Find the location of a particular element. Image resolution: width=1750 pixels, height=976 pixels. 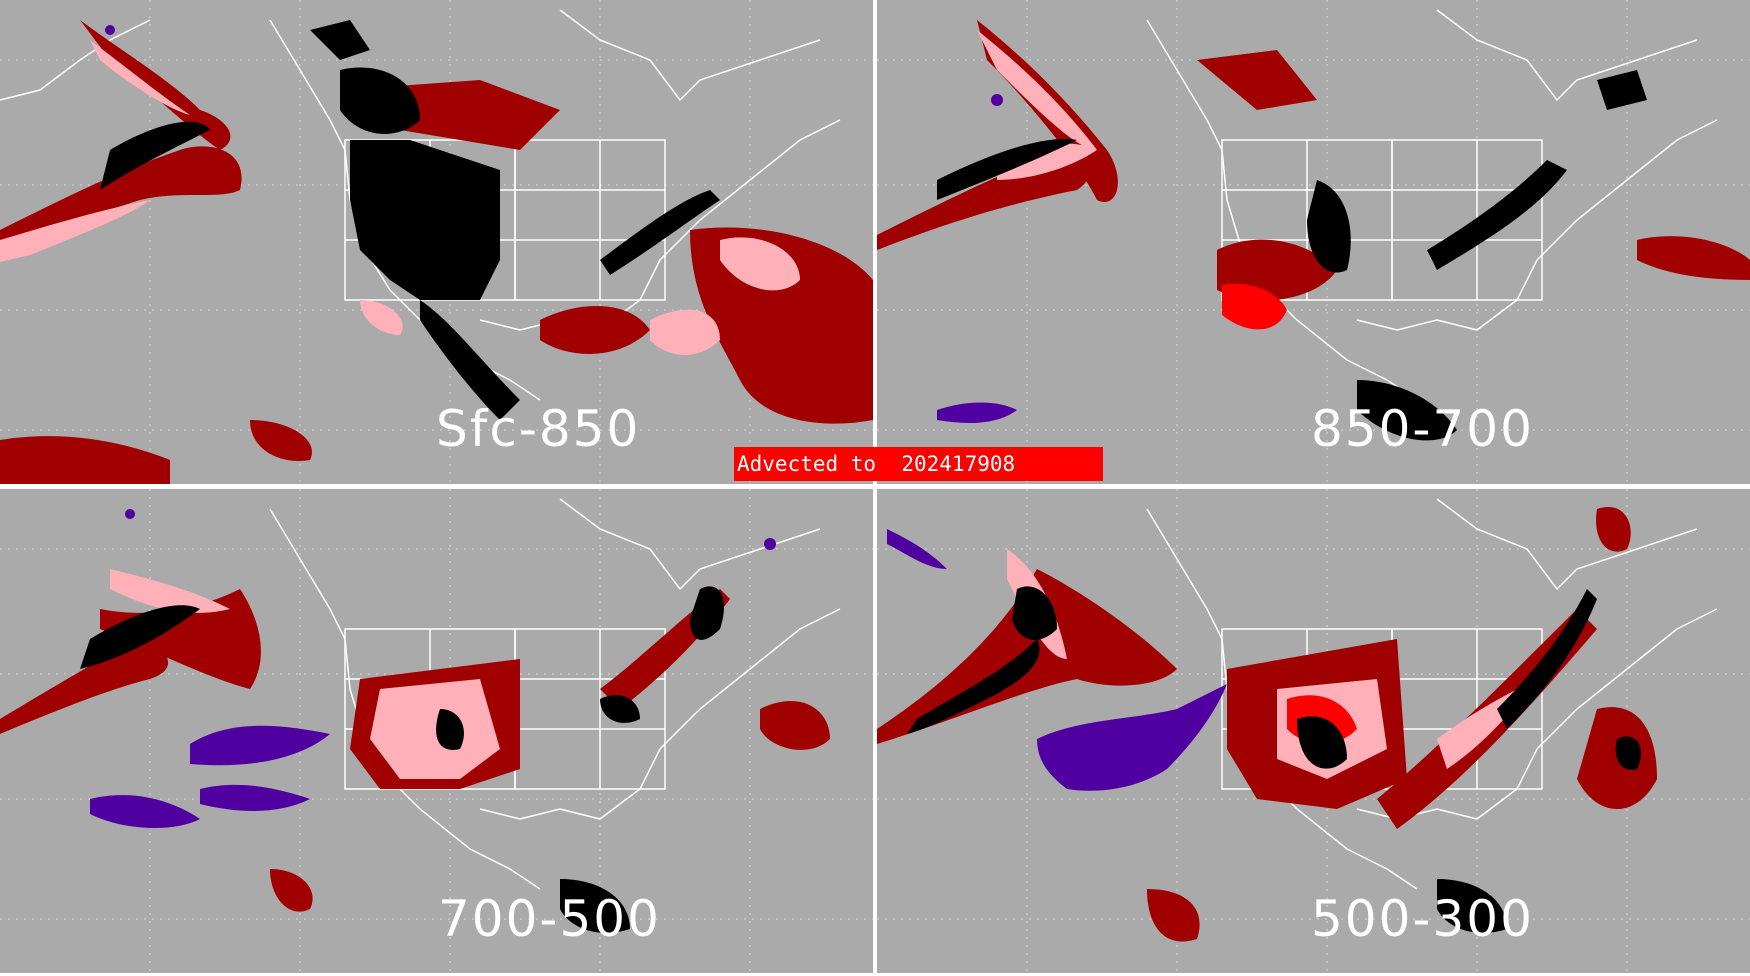

layer-label: 700-500 is located at coordinates (549, 919).